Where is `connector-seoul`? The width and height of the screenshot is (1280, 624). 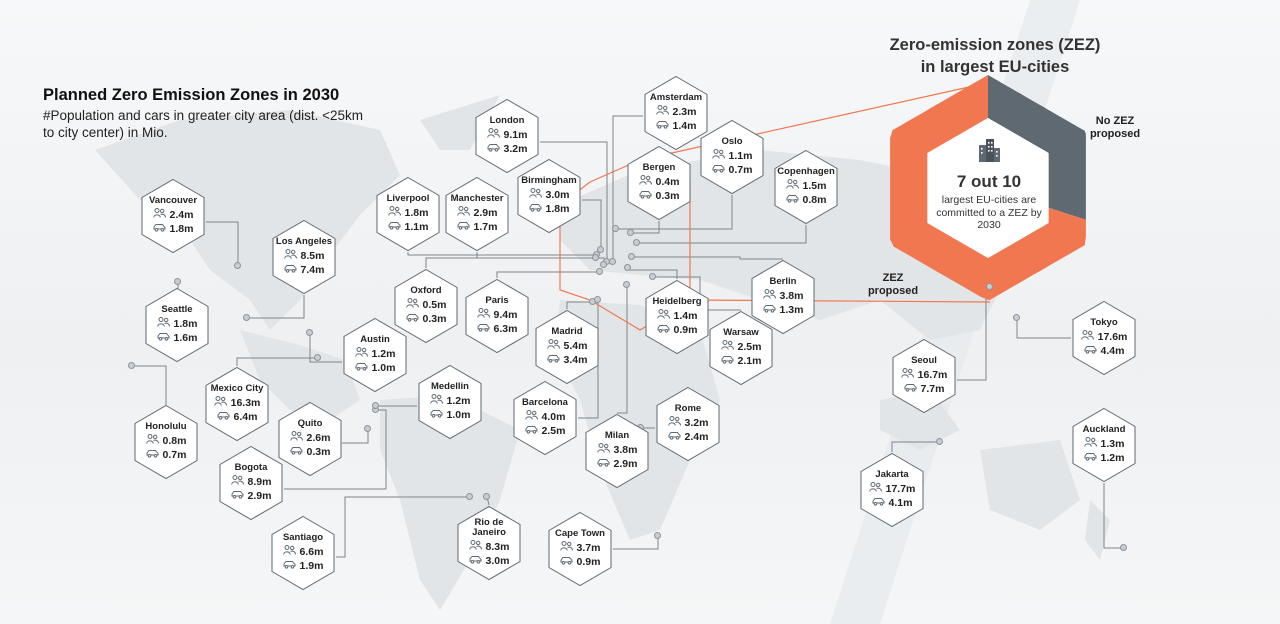 connector-seoul is located at coordinates (972, 334).